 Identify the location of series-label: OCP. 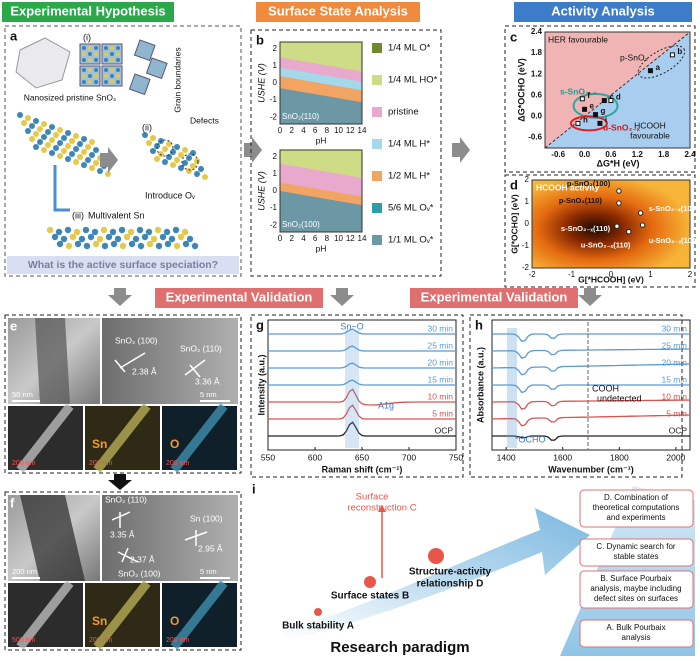
(444, 430).